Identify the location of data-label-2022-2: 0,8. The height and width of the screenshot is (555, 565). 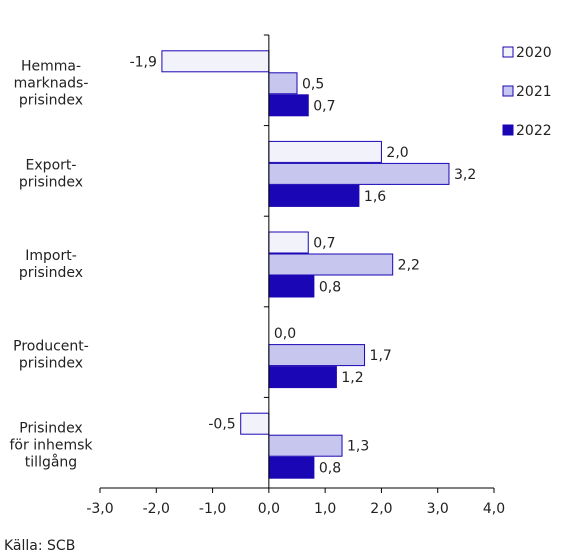
(330, 288).